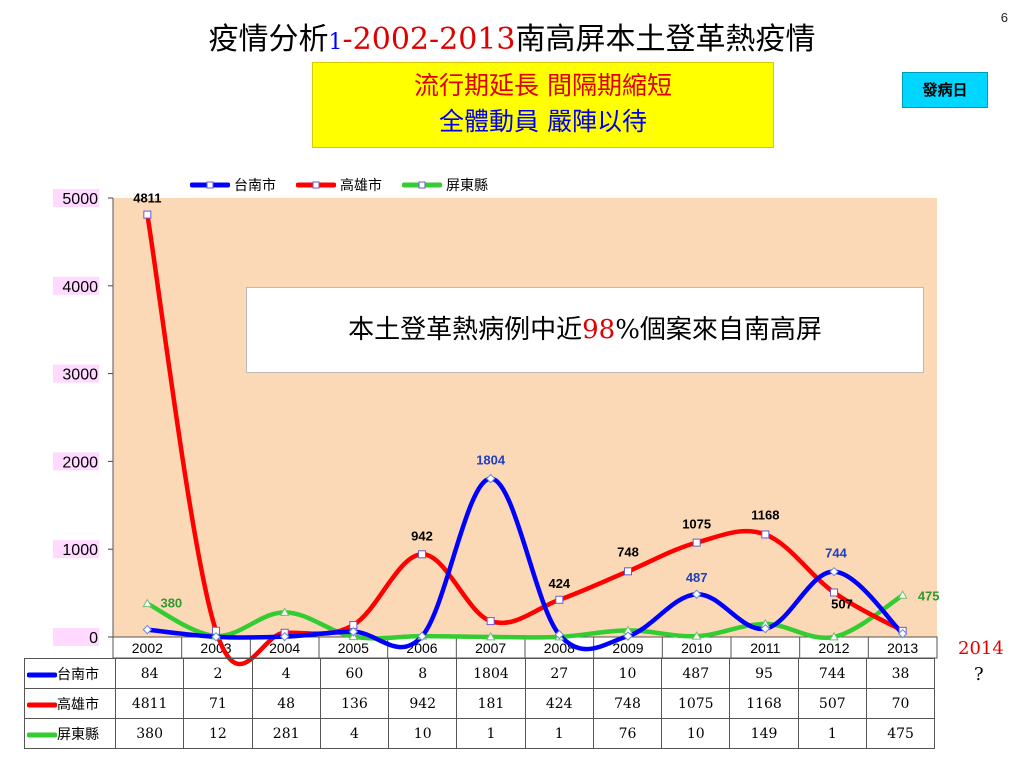 Image resolution: width=1024 pixels, height=768 pixels. I want to click on table-cell: 149, so click(764, 733).